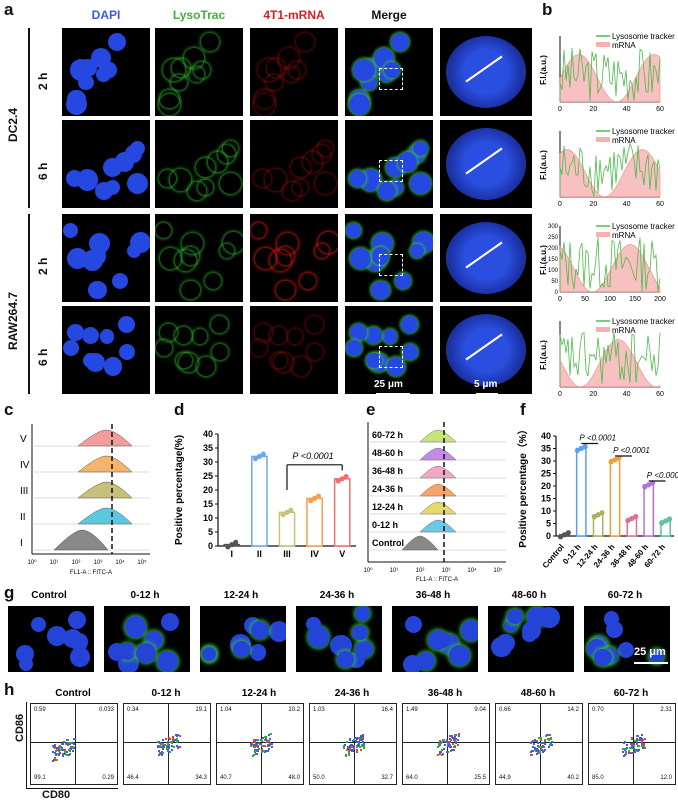 The image size is (678, 806). What do you see at coordinates (610, 264) in the screenshot?
I see `lyso-trace` at bounding box center [610, 264].